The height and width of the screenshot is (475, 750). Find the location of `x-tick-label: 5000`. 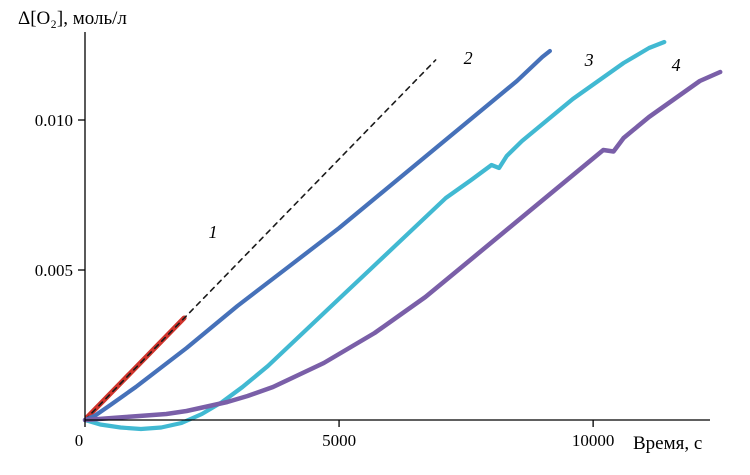

x-tick-label: 5000 is located at coordinates (339, 440).